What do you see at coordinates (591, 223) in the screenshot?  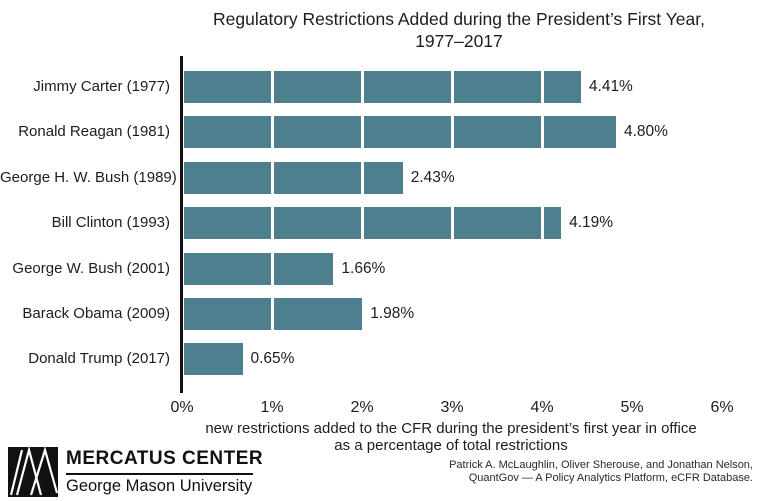 I see `value-label: 4.19%` at bounding box center [591, 223].